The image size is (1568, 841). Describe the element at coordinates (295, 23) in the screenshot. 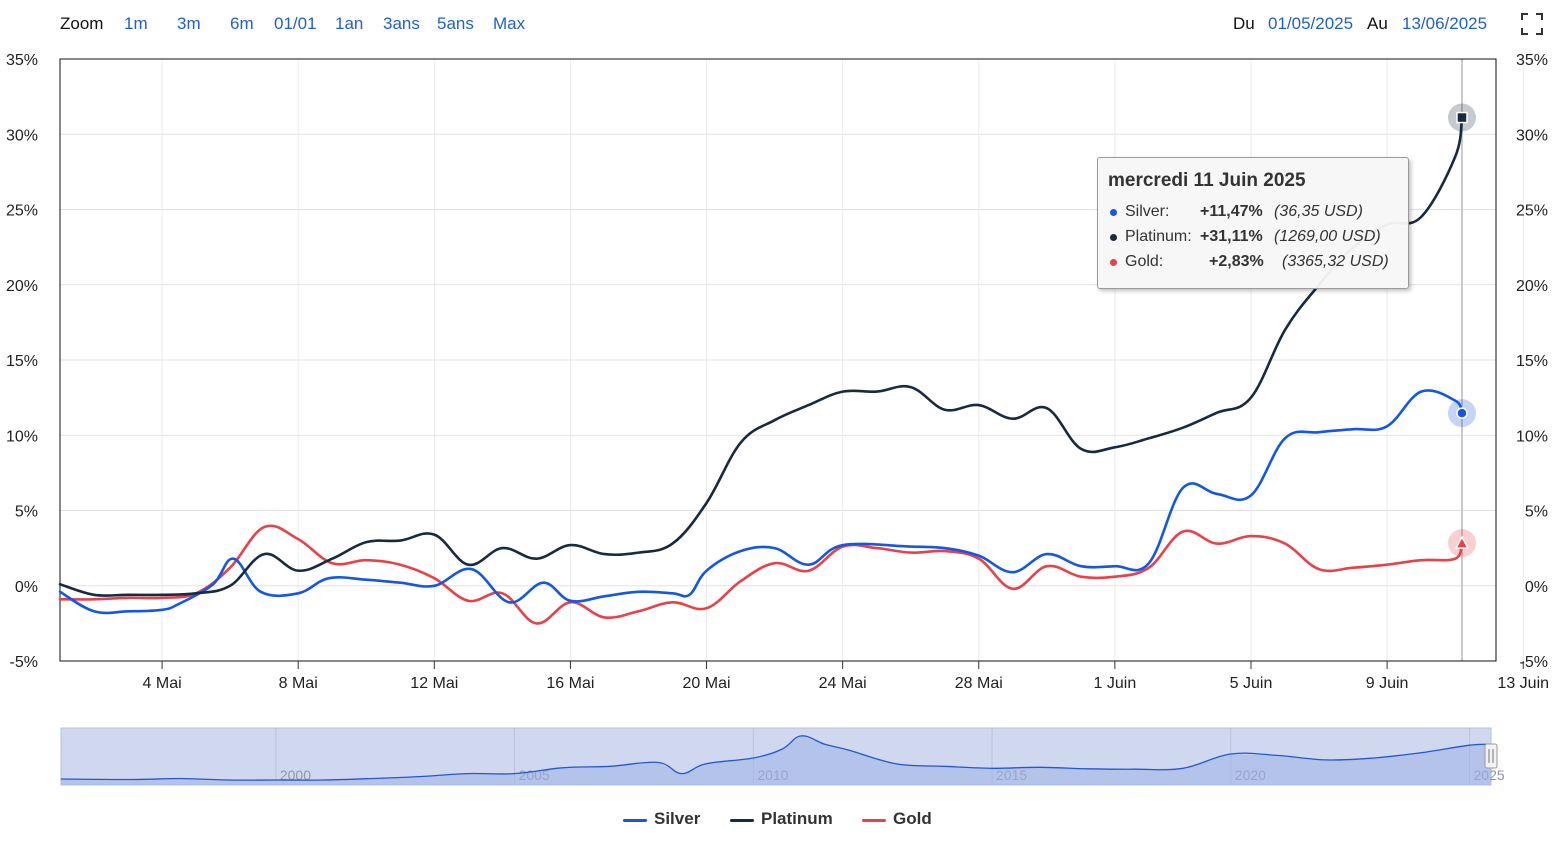

I see `zoom-ytd-button: 01/01` at that location.